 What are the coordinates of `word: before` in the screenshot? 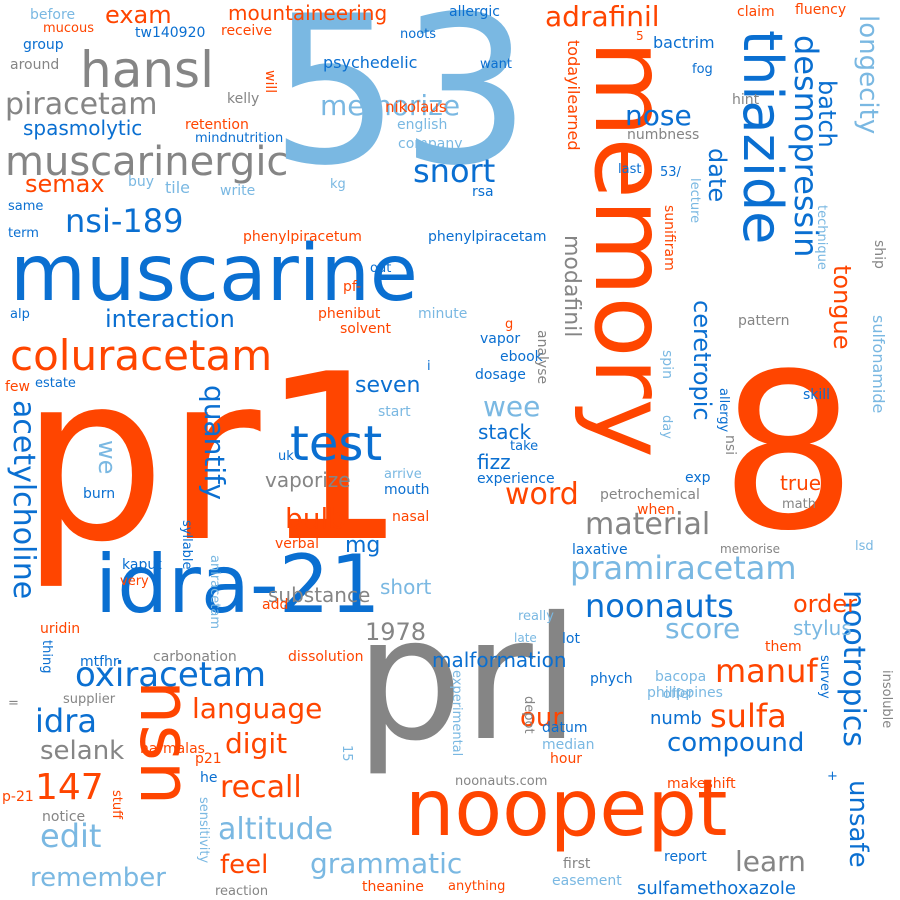 It's located at (53, 15).